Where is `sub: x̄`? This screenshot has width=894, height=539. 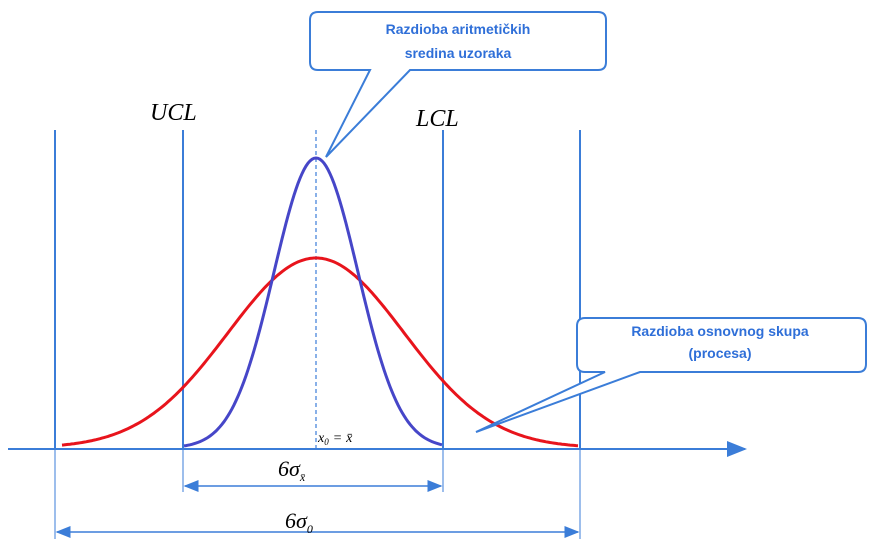 sub: x̄ is located at coordinates (302, 477).